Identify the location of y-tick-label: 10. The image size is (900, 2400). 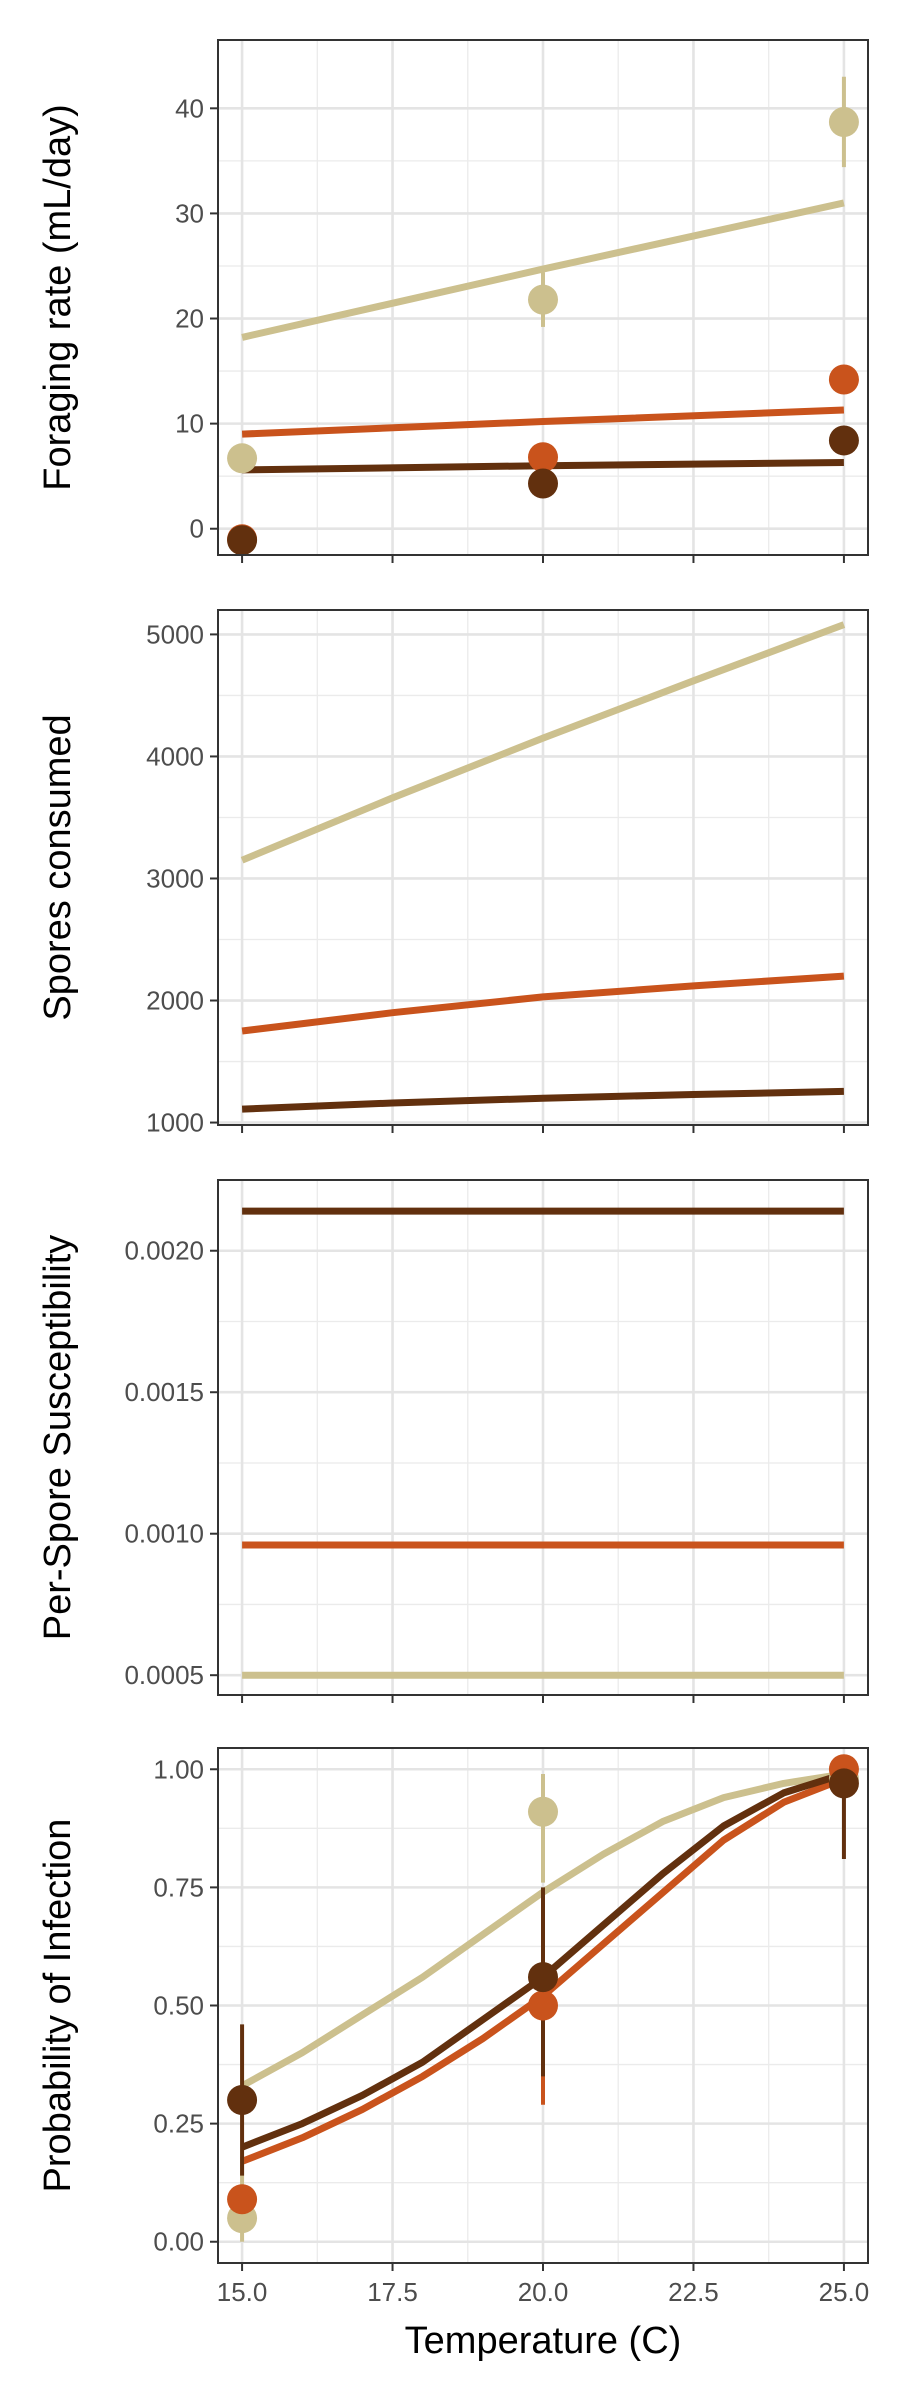
(189, 424).